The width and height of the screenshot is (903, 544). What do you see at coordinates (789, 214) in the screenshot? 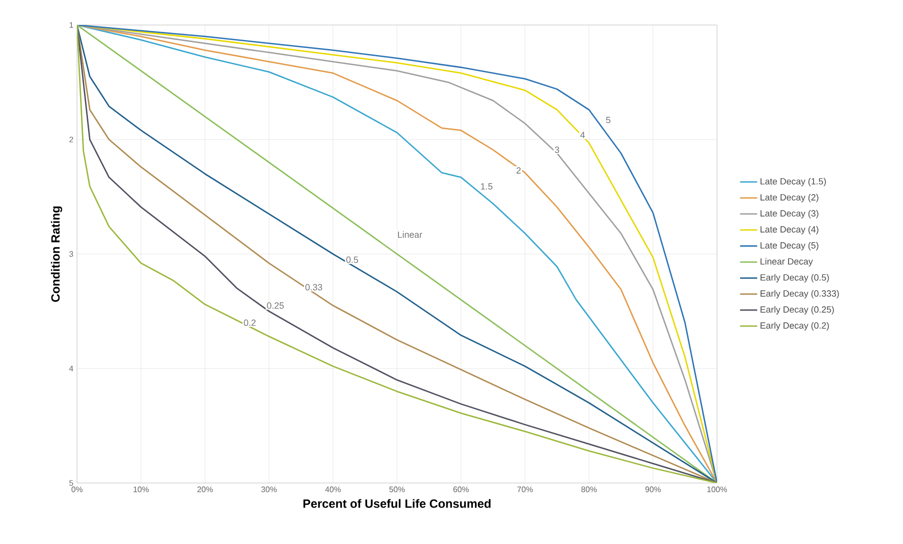
I see `legend-label: Late Decay (3)` at bounding box center [789, 214].